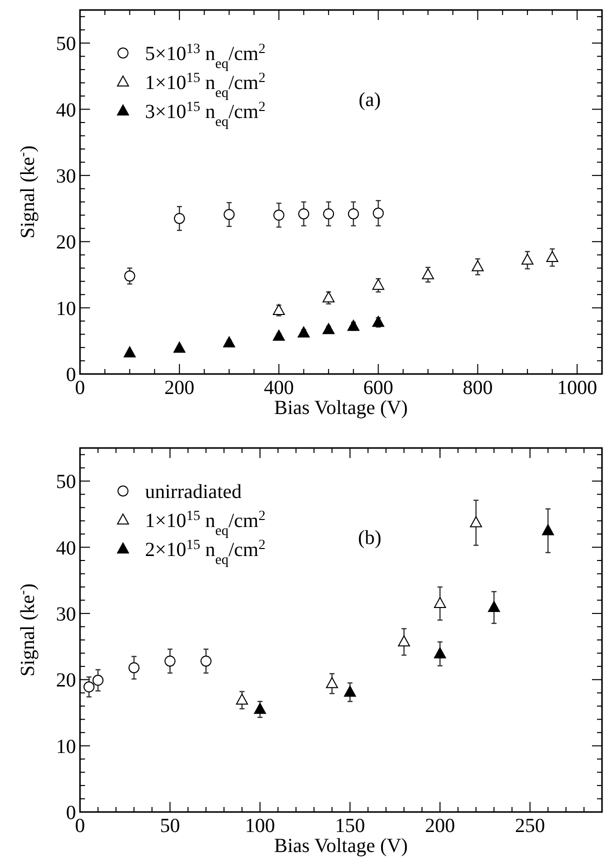 The image size is (606, 867). What do you see at coordinates (369, 100) in the screenshot?
I see `annotation: (a)` at bounding box center [369, 100].